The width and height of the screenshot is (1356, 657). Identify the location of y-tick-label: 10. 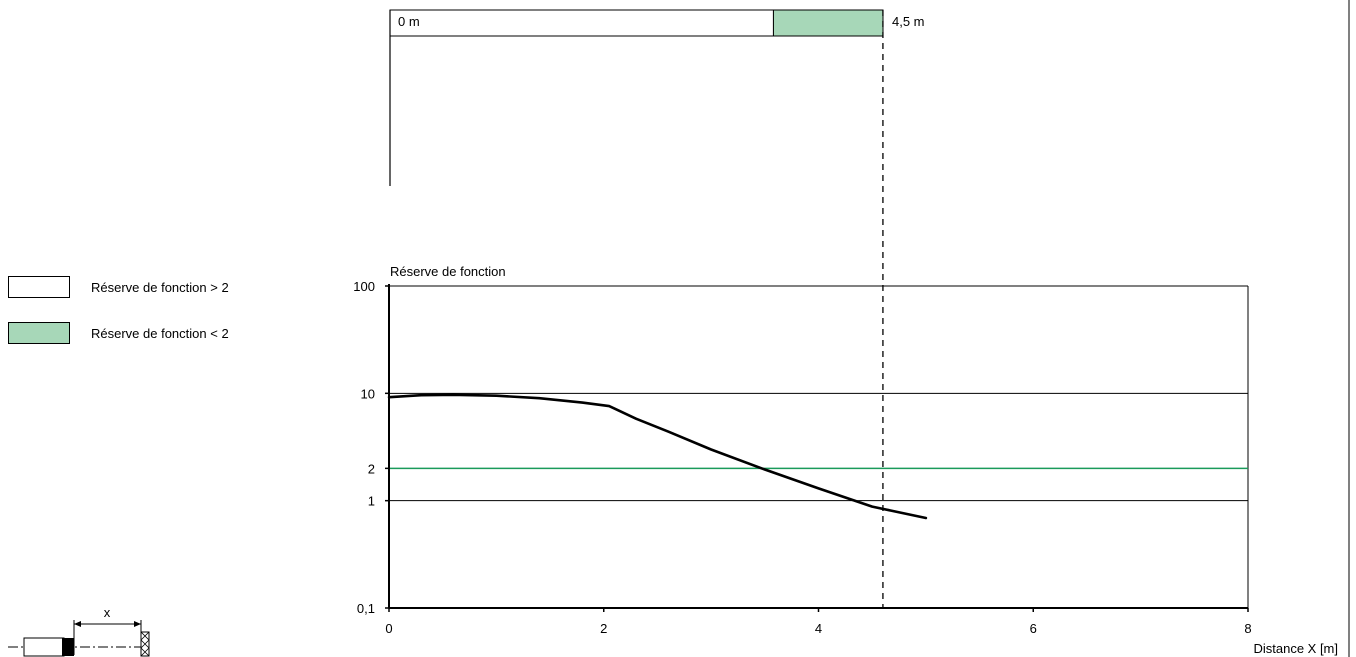
(368, 393).